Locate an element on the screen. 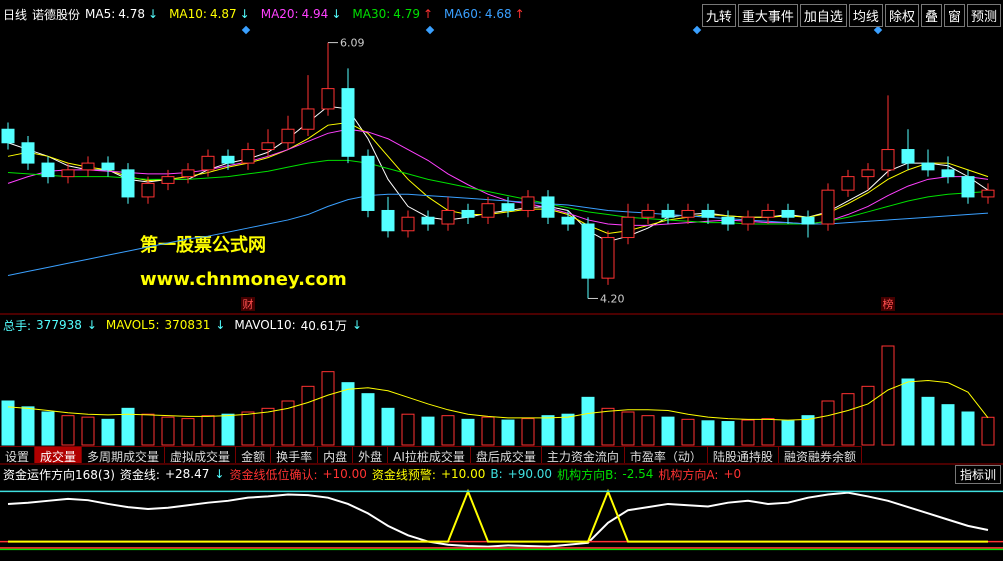 This screenshot has height=561, width=1003. toolbar-button: 加自选 is located at coordinates (823, 15).